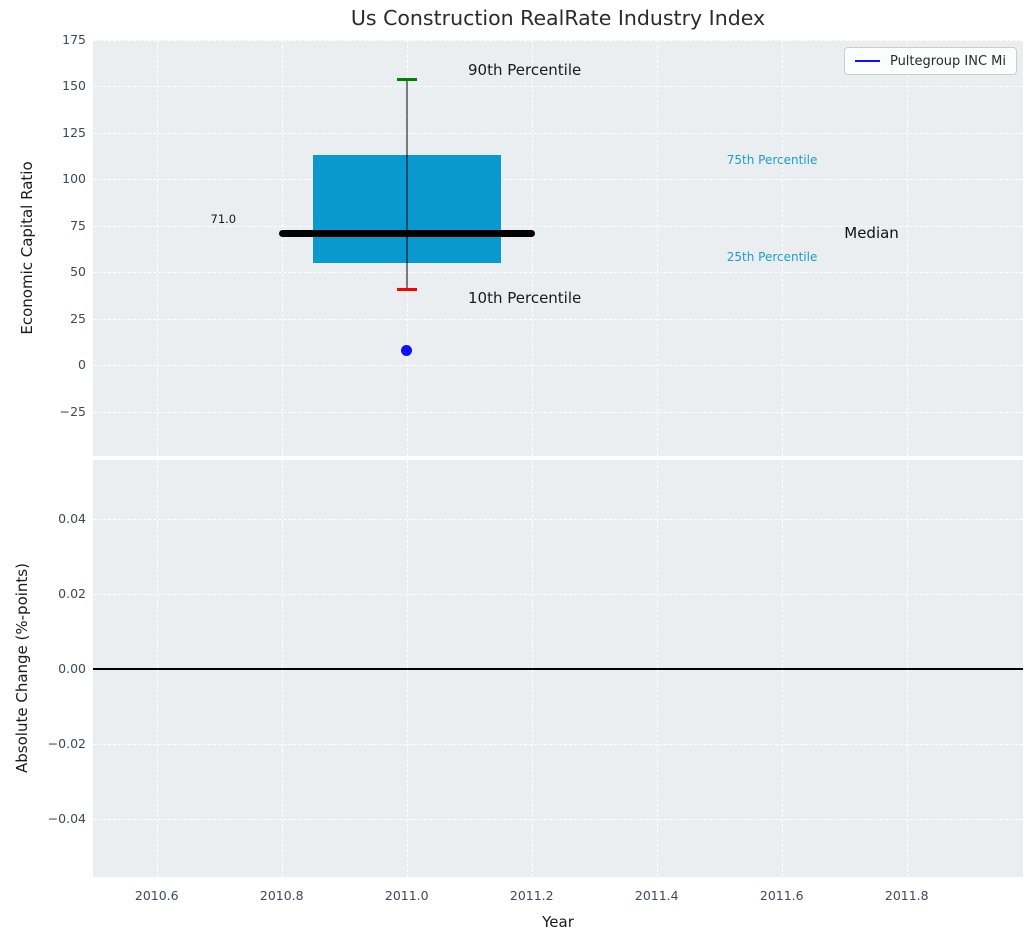 The image size is (1034, 942). Describe the element at coordinates (558, 18) in the screenshot. I see `chart-title: Us Construction RealRate Industry Index` at that location.